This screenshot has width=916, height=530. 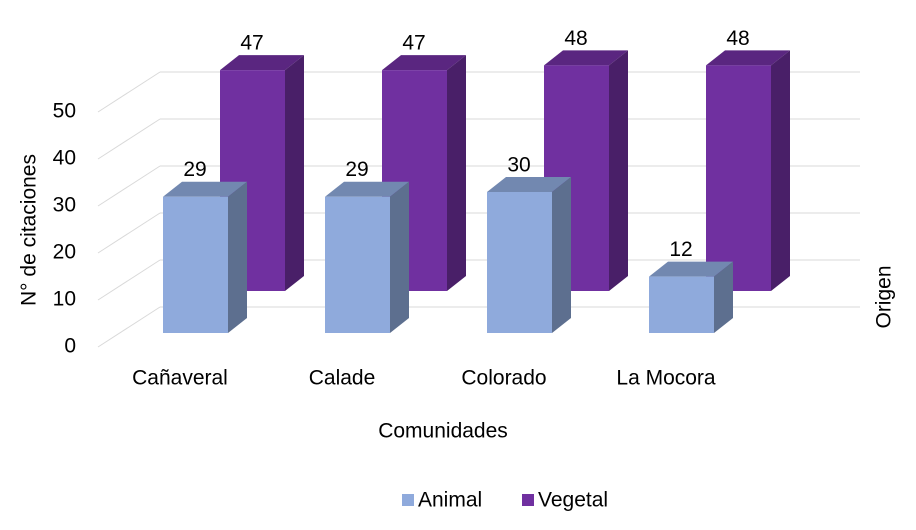 I want to click on x-tick-label: Calade, so click(x=342, y=378).